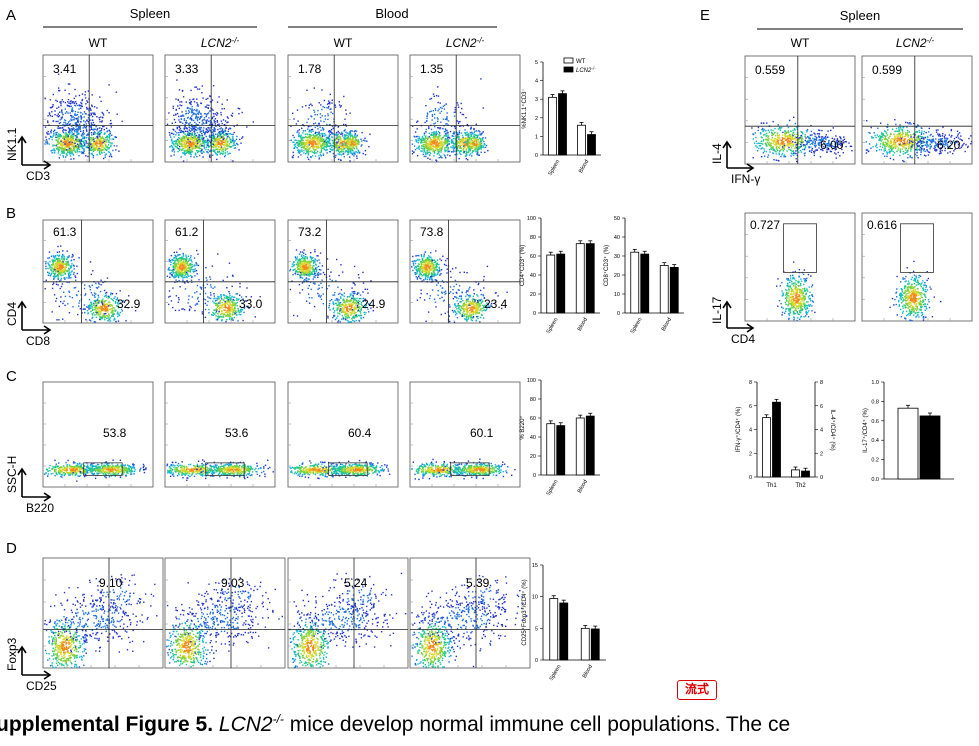 The width and height of the screenshot is (979, 746). I want to click on genotype-ko-label: LCN2-/-, so click(220, 43).